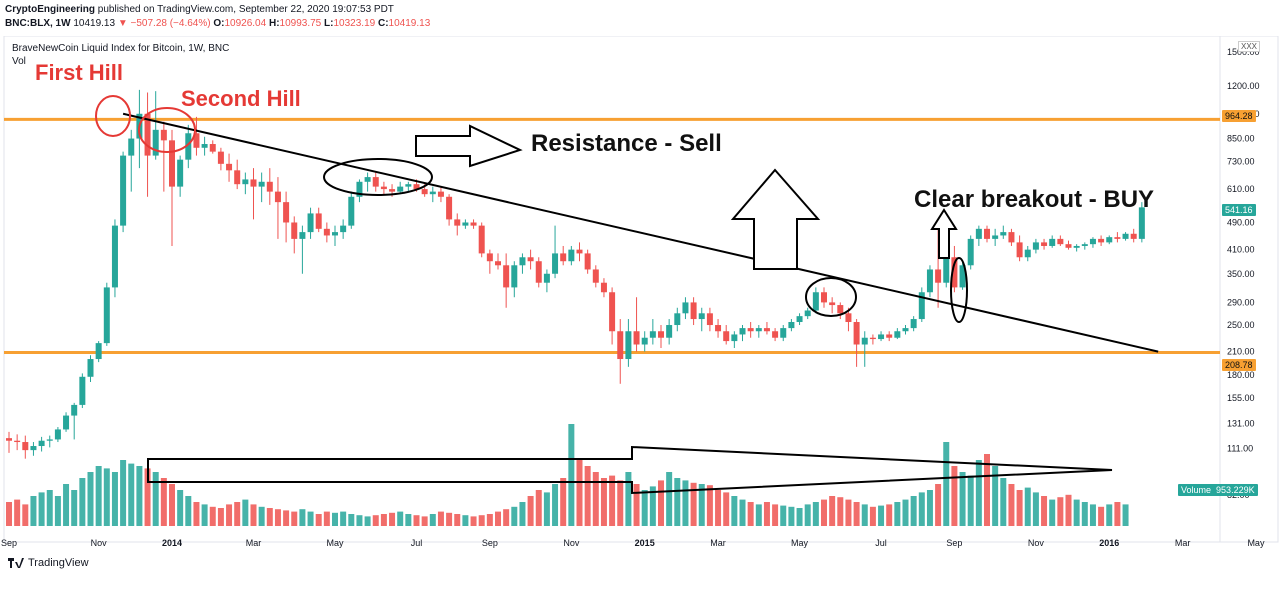 The height and width of the screenshot is (591, 1280). I want to click on author-name: CryptoEngineering, so click(50, 9).